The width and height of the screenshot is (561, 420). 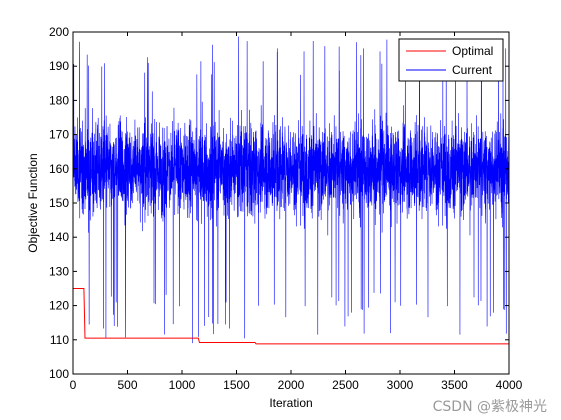 What do you see at coordinates (59, 169) in the screenshot?
I see `y-tick-label: 160` at bounding box center [59, 169].